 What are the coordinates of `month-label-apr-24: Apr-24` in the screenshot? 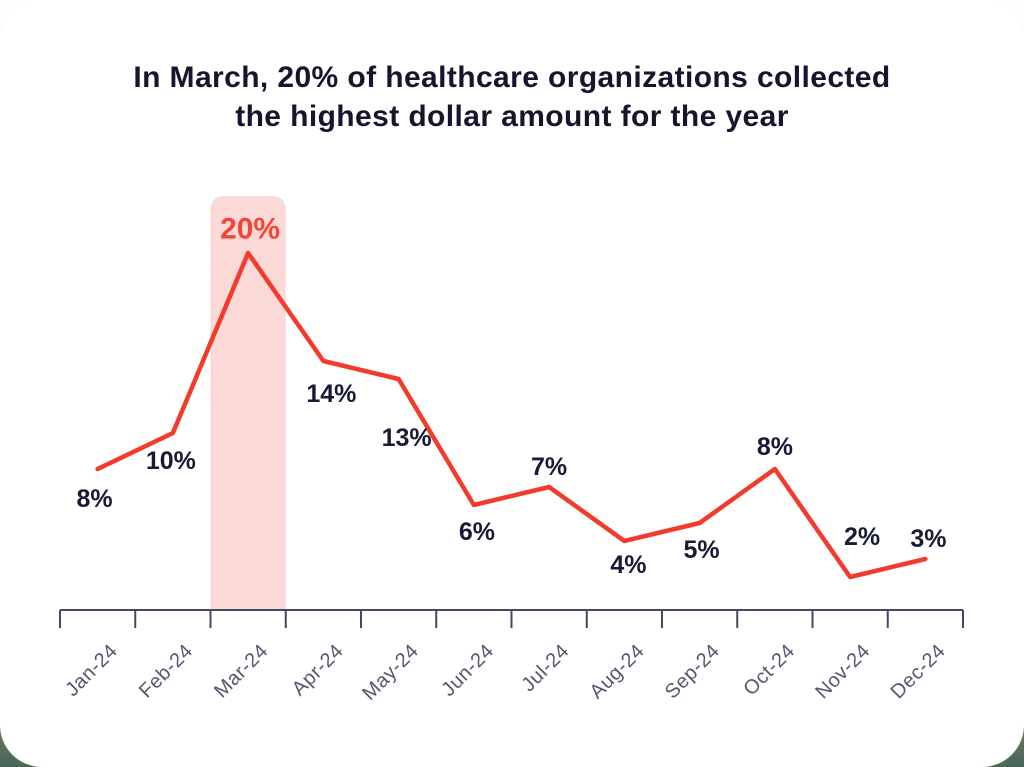 It's located at (318, 670).